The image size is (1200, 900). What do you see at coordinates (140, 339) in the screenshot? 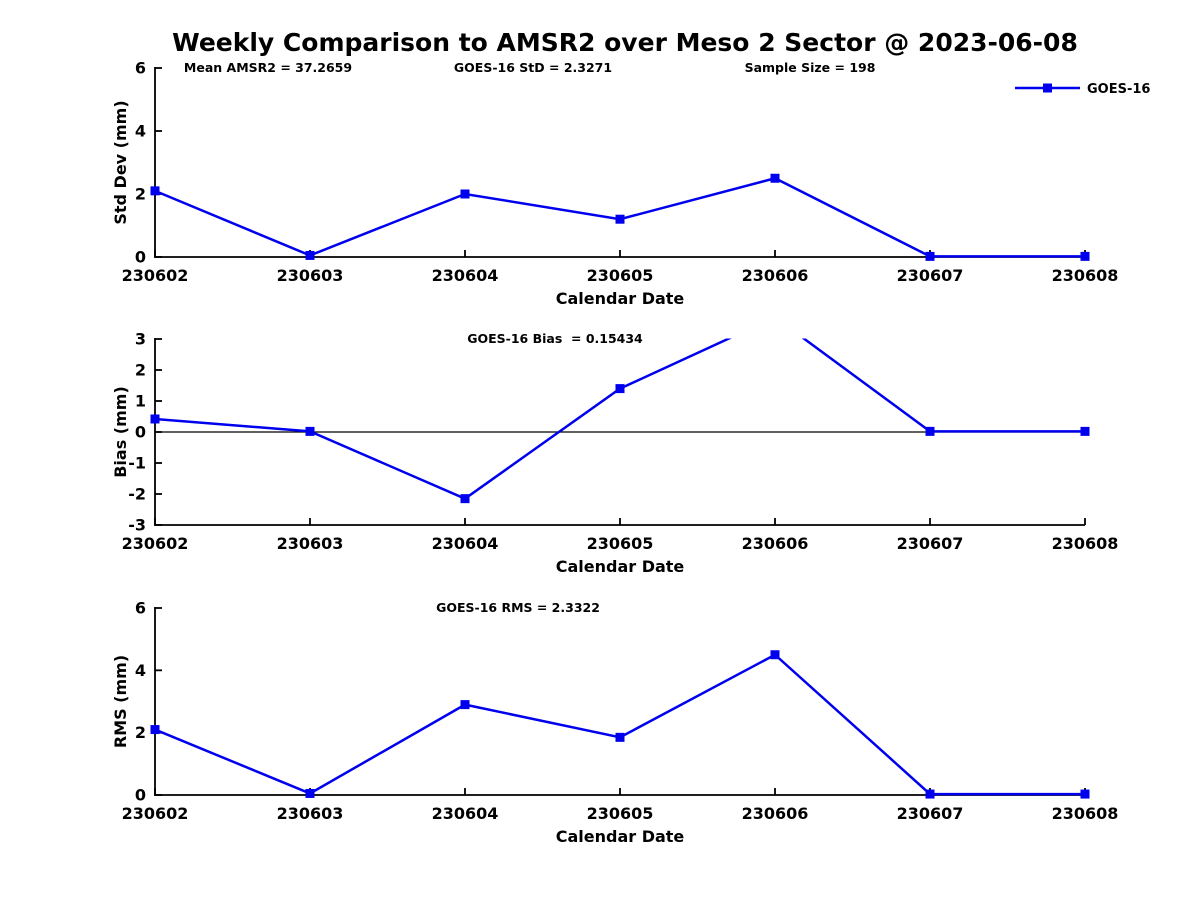
I see `y-tick-label: 3` at bounding box center [140, 339].